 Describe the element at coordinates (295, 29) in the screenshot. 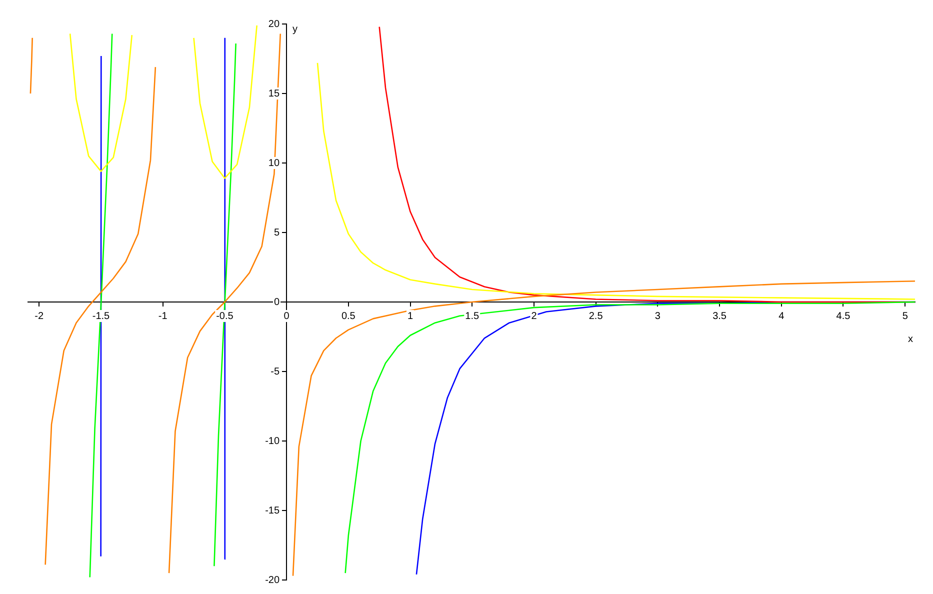

I see `y-axis-title: y` at that location.